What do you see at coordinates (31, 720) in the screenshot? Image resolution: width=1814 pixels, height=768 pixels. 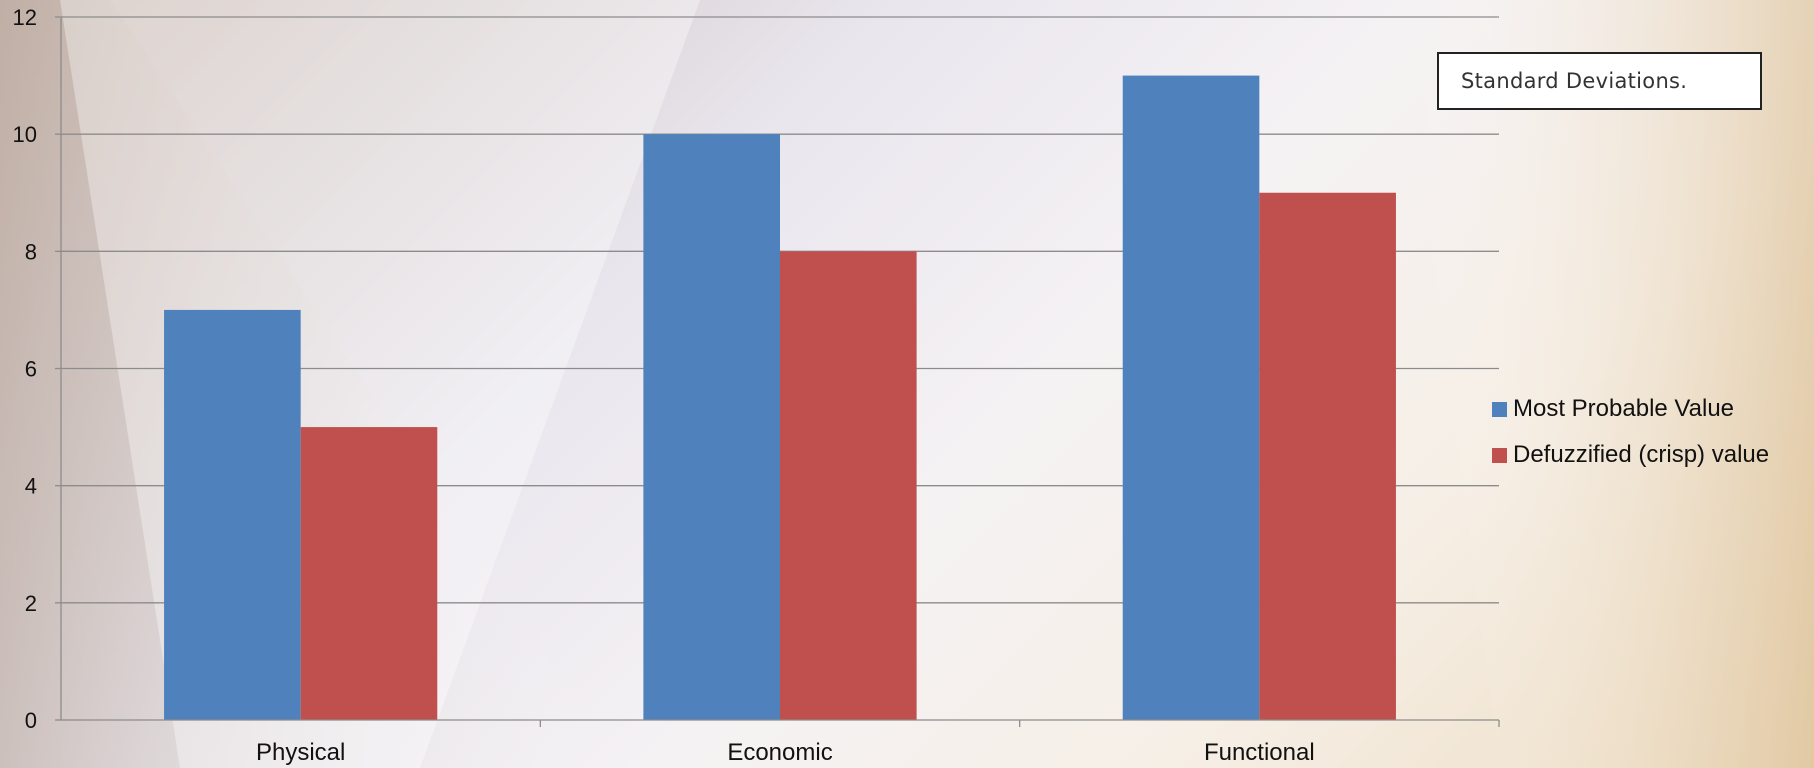 I see `y-tick-label: 0` at bounding box center [31, 720].